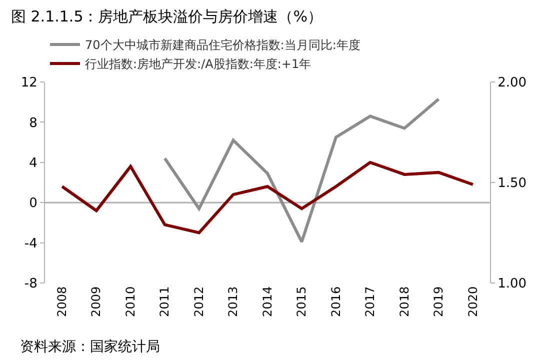 This screenshot has width=550, height=361. What do you see at coordinates (90, 347) in the screenshot?
I see `text: 资料来源：国家统计局` at bounding box center [90, 347].